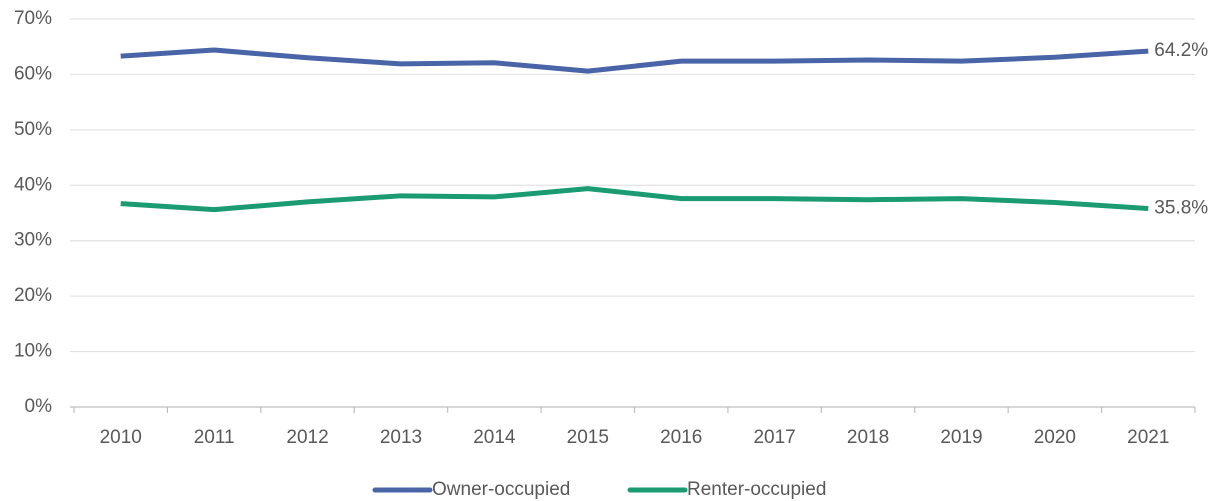 Image resolution: width=1221 pixels, height=501 pixels. What do you see at coordinates (33, 18) in the screenshot?
I see `y-tick-label: 70%` at bounding box center [33, 18].